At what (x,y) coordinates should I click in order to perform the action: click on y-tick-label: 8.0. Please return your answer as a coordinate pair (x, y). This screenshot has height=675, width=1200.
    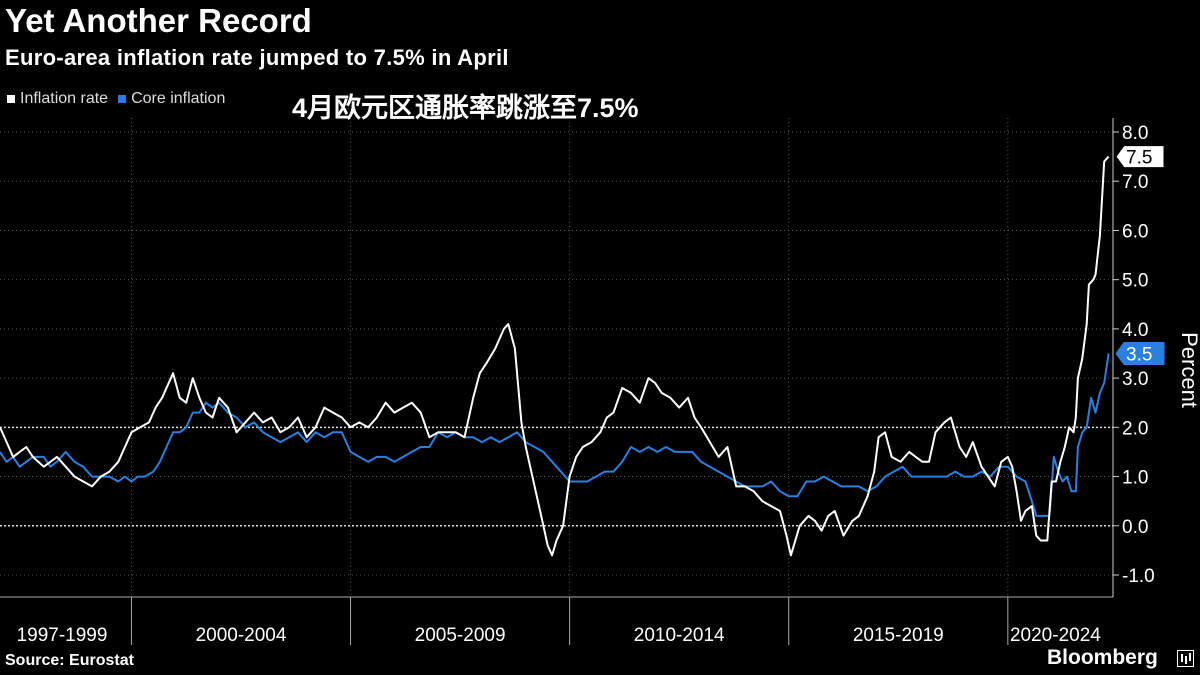
    Looking at the image, I should click on (1135, 133).